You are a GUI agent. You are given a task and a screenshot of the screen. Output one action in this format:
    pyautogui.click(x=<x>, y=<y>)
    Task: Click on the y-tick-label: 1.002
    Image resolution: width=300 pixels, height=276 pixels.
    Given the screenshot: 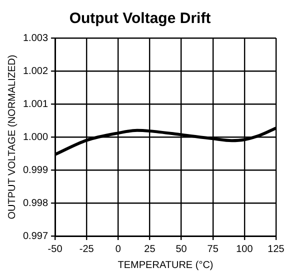 What is the action you would take?
    pyautogui.click(x=35, y=71)
    